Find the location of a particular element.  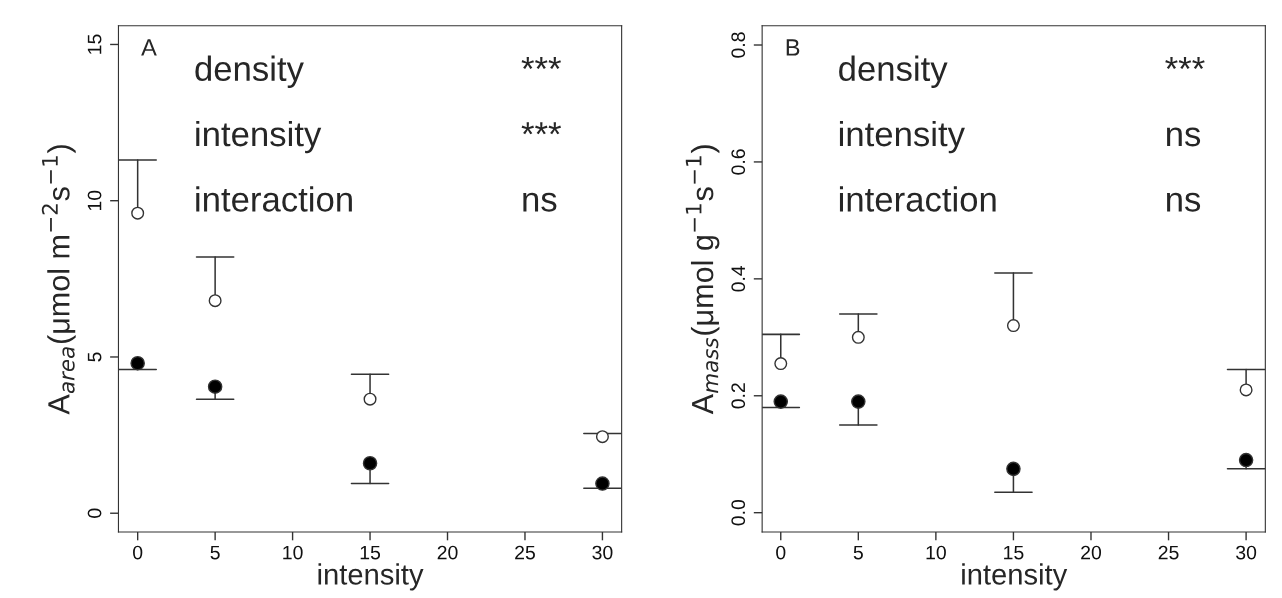

y-tick-label: 0.2 is located at coordinates (738, 396).